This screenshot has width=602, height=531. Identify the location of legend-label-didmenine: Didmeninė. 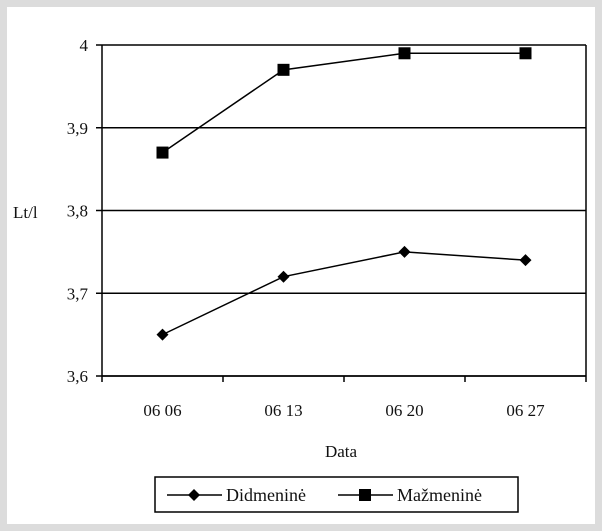
(266, 495).